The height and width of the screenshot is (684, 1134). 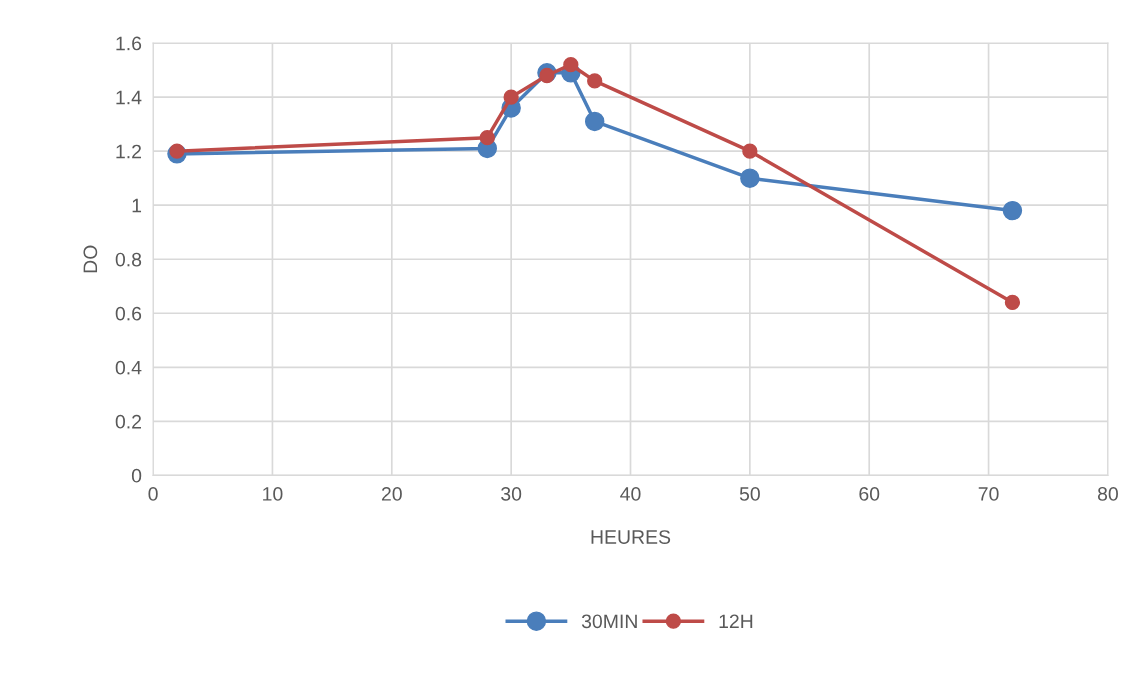 I want to click on x-tick-label: 70, so click(x=988, y=494).